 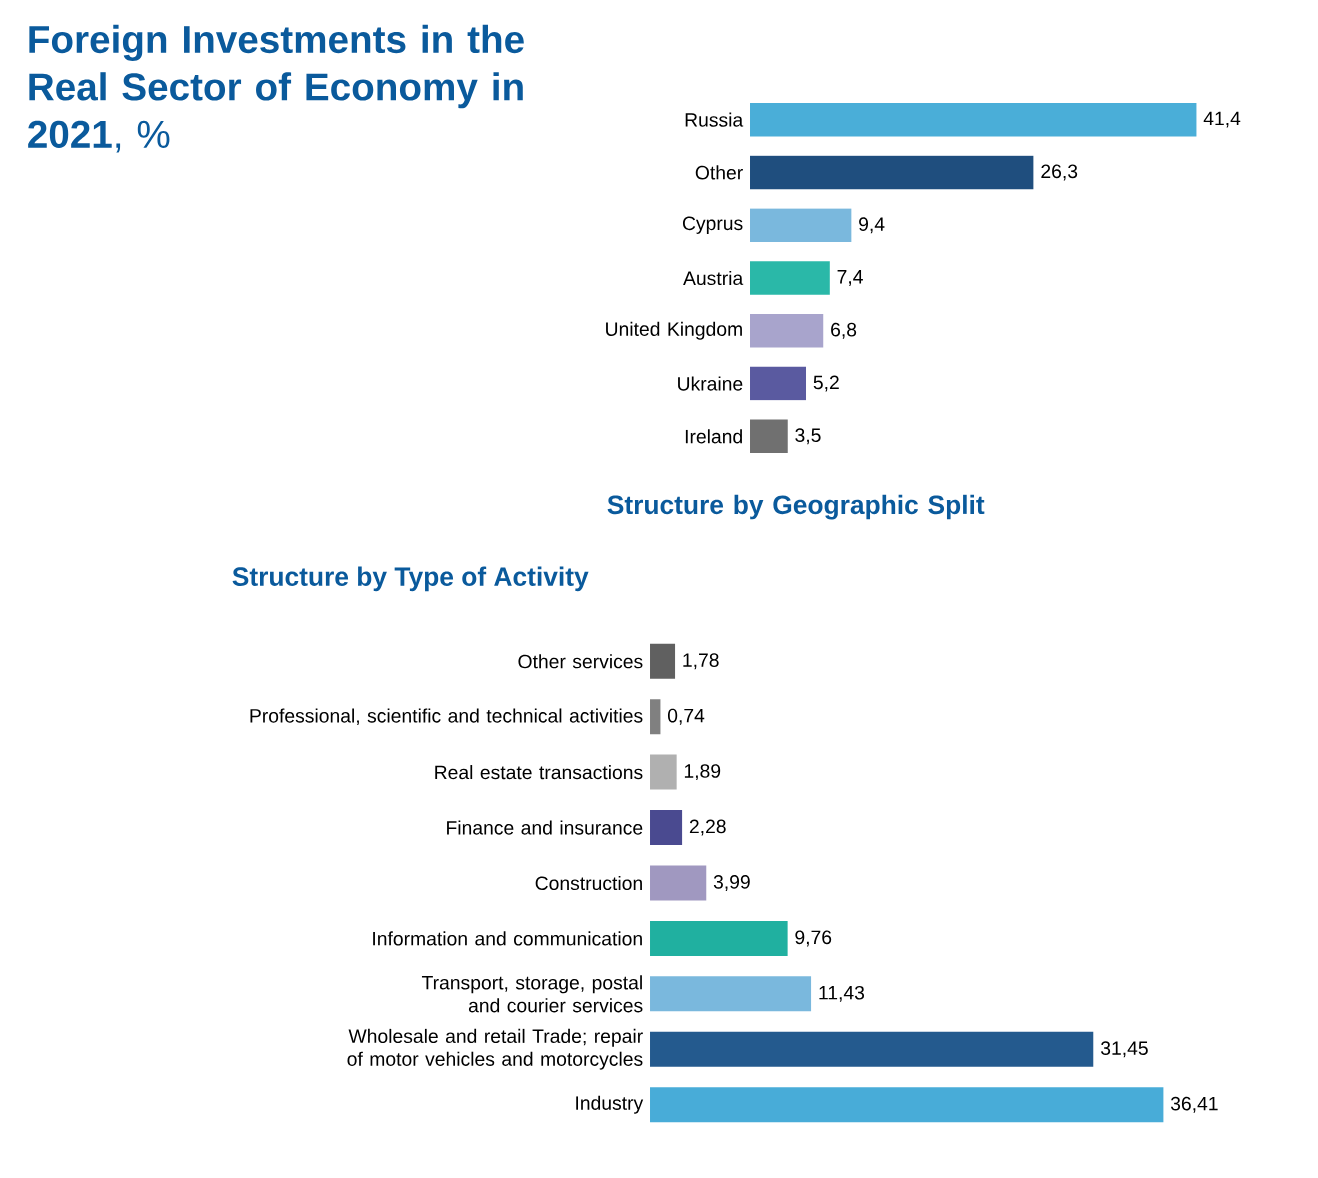 What do you see at coordinates (714, 119) in the screenshot?
I see `y-tick-label: Russia` at bounding box center [714, 119].